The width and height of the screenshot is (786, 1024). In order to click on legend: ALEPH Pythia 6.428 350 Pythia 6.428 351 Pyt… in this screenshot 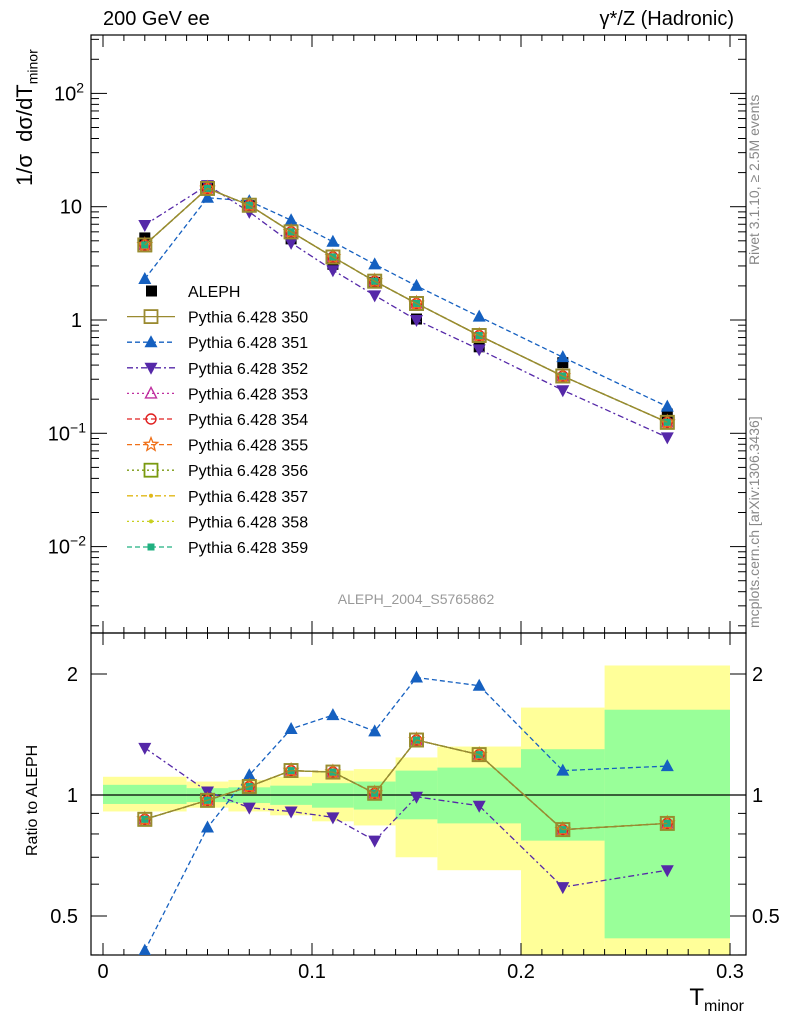, I will do `click(217, 420)`.